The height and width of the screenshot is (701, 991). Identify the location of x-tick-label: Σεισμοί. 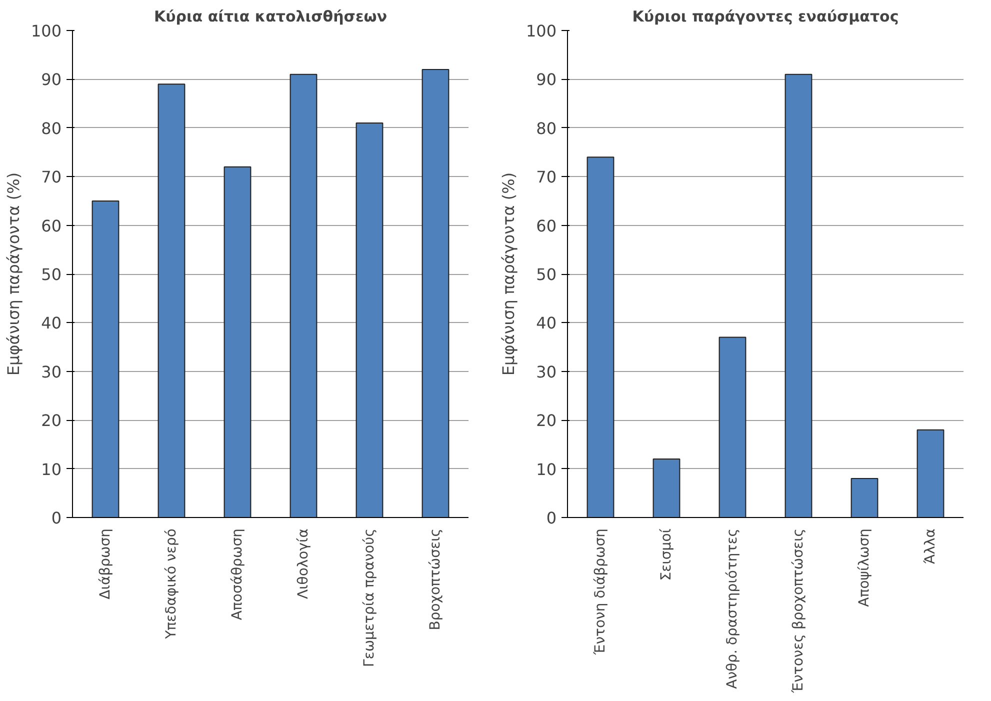
(666, 554).